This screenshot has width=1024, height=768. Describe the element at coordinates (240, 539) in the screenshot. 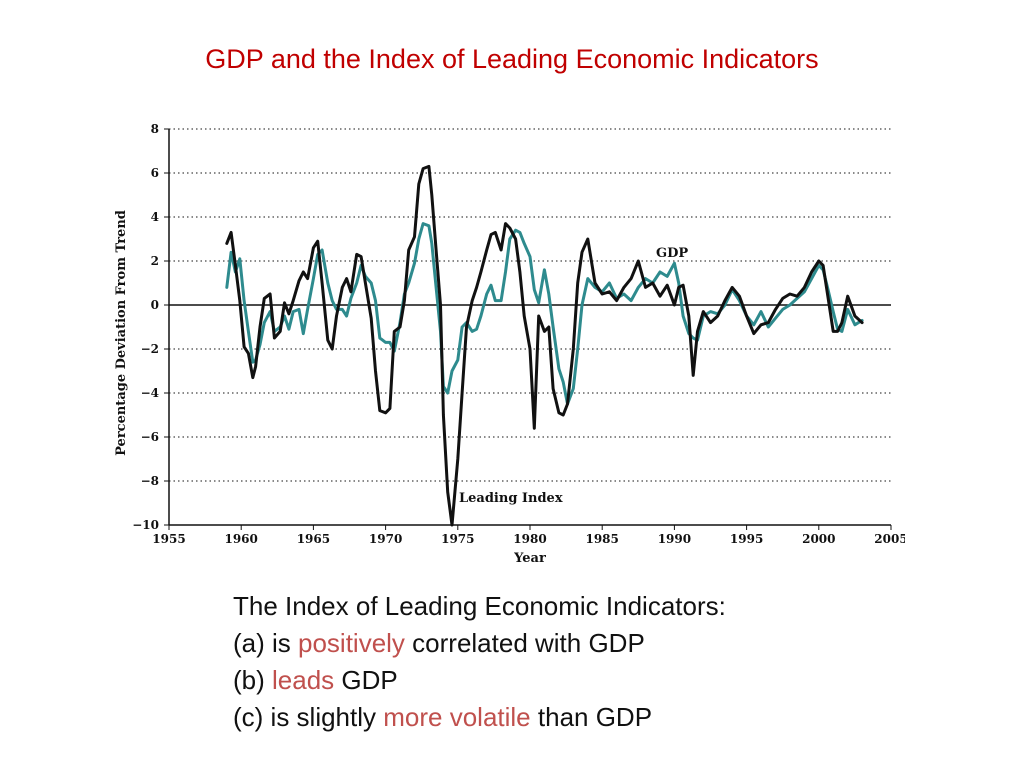

I see `x-tick-label: 1960` at that location.